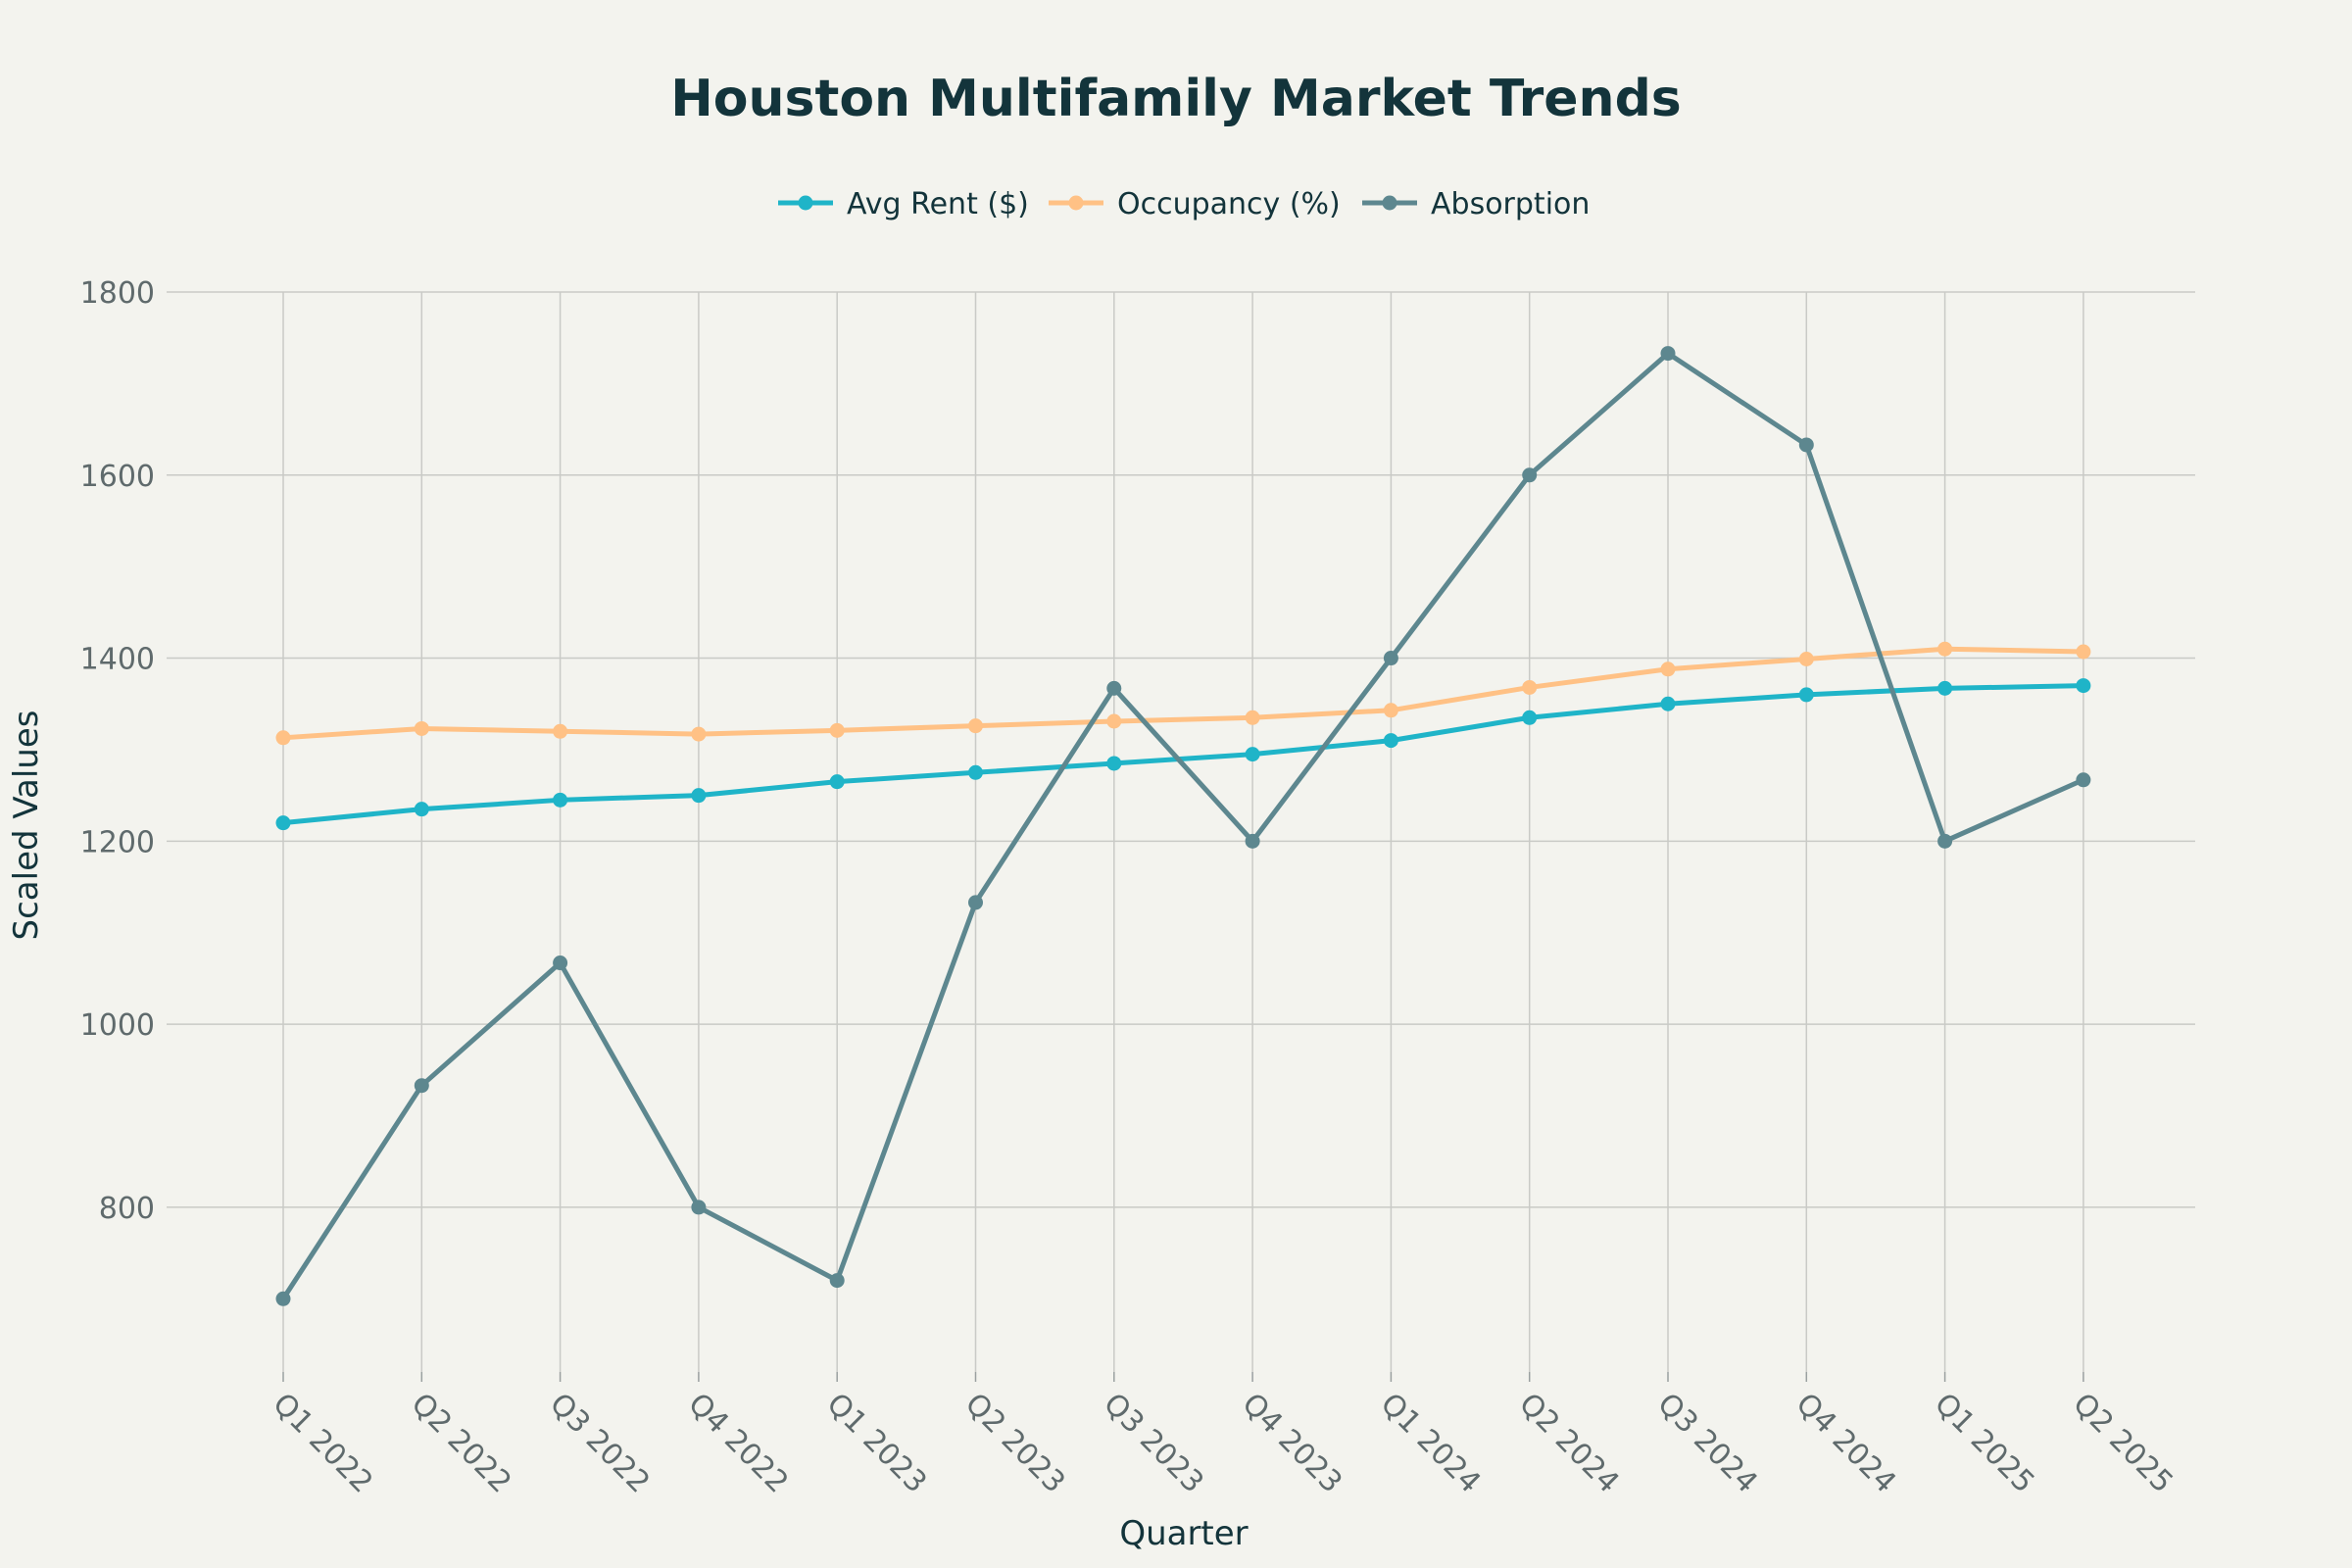 The width and height of the screenshot is (2352, 1568). What do you see at coordinates (1510, 204) in the screenshot?
I see `legend-label: Absorption` at bounding box center [1510, 204].